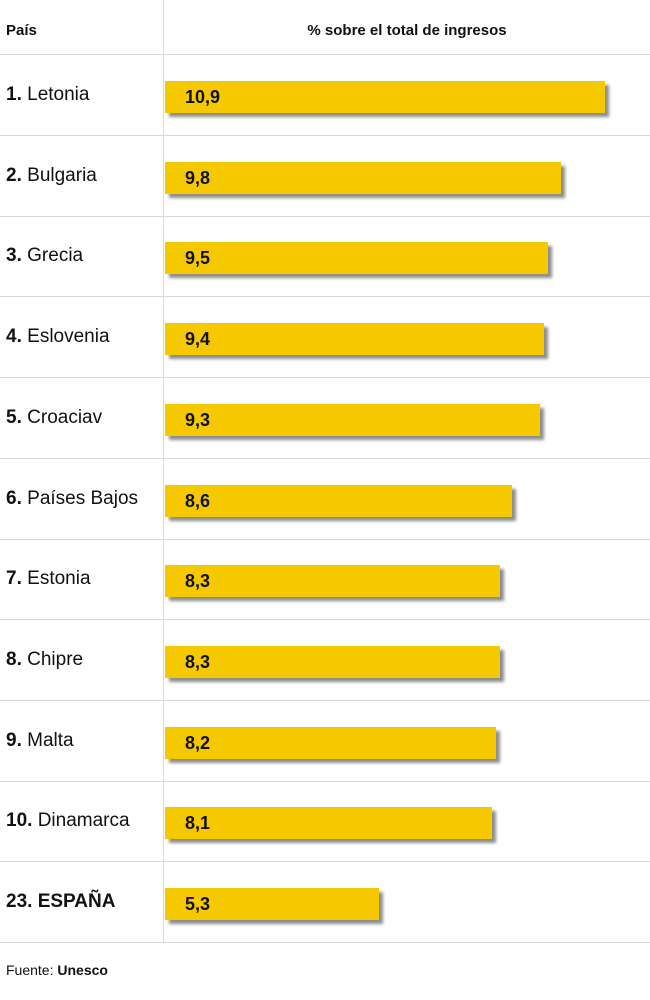  Describe the element at coordinates (14, 175) in the screenshot. I see `rank-number: 2.` at that location.